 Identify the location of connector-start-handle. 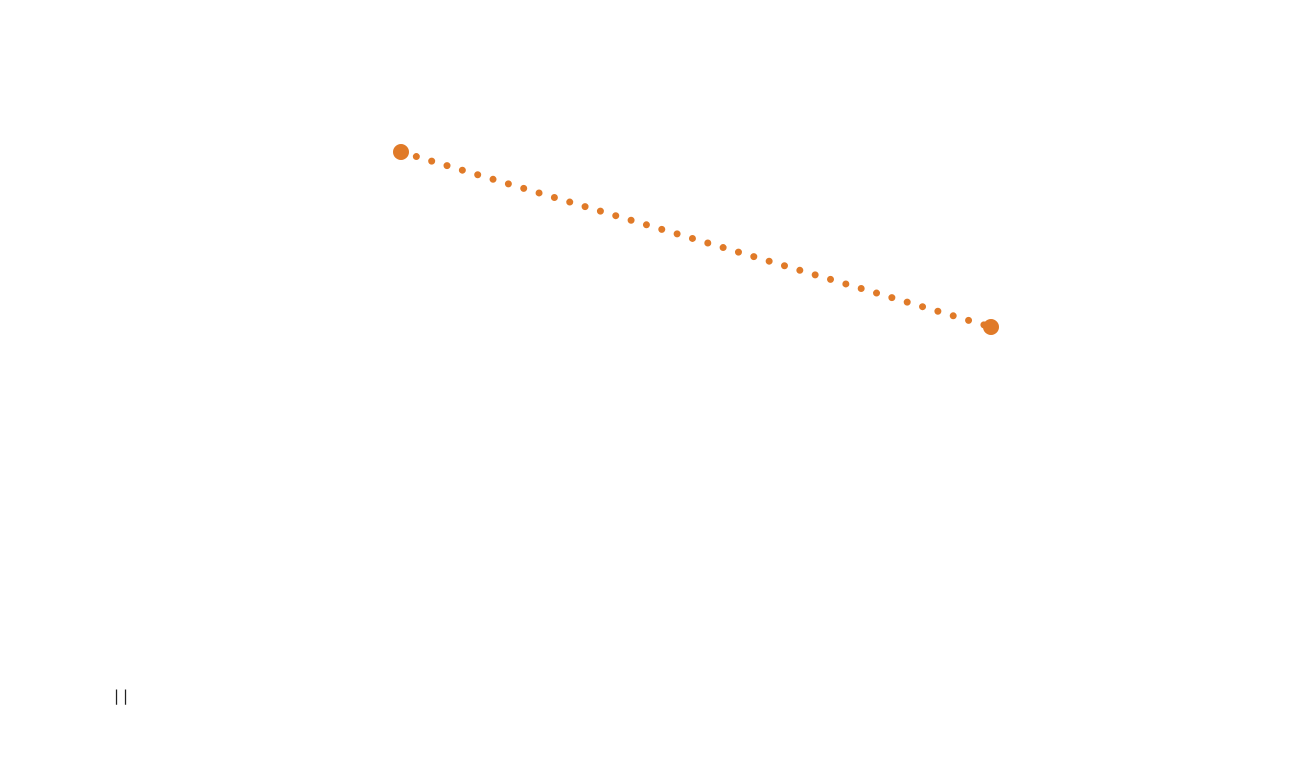
(401, 152).